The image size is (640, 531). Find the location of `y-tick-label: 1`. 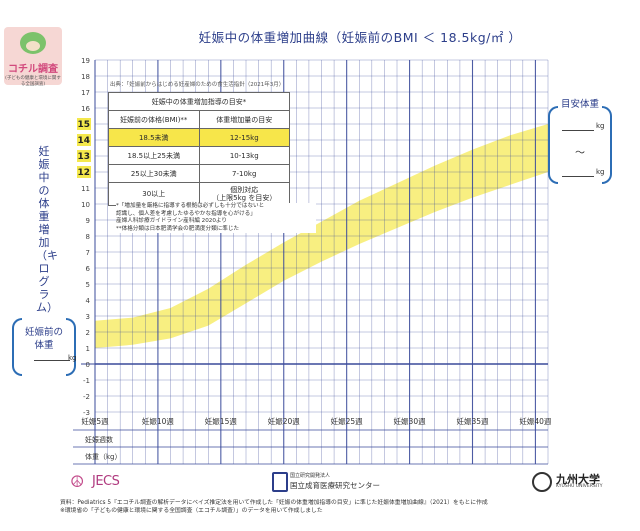

y-tick-label: 1 is located at coordinates (88, 349).